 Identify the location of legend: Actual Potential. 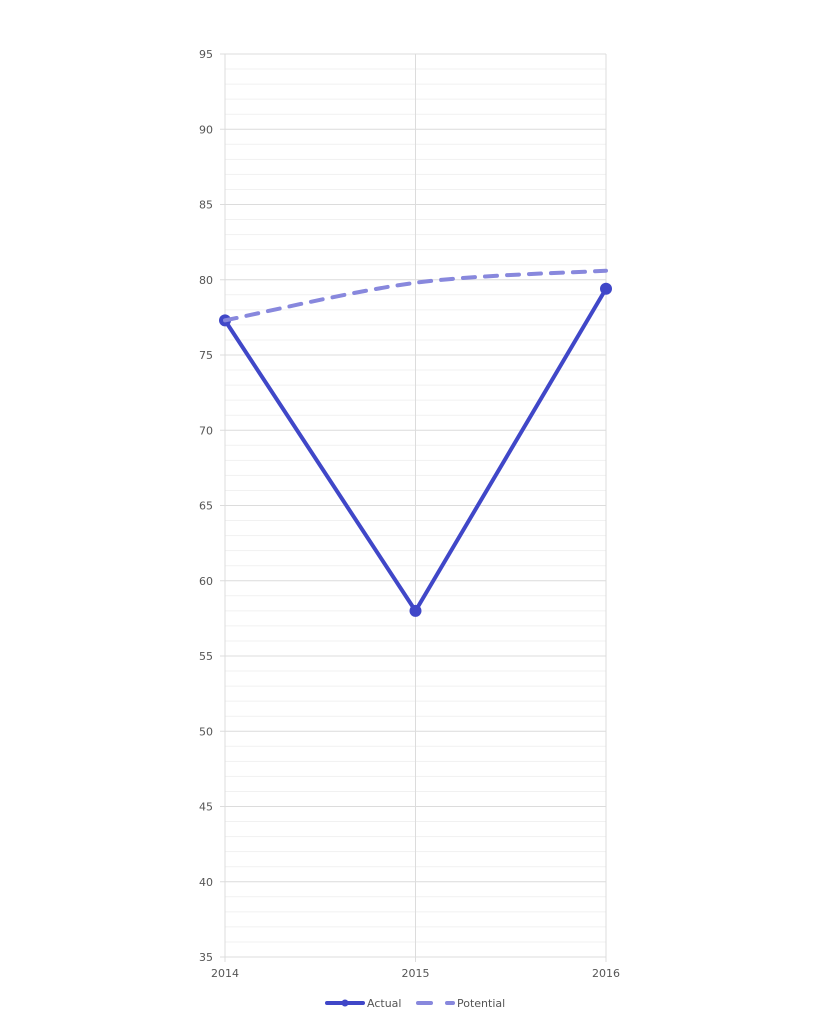
(415, 1003).